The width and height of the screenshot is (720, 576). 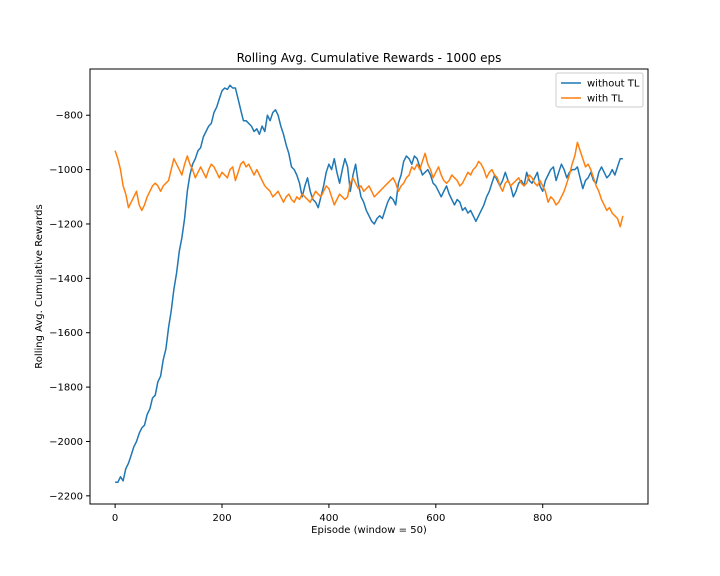 What do you see at coordinates (66, 388) in the screenshot?
I see `y-tick-label: −1800` at bounding box center [66, 388].